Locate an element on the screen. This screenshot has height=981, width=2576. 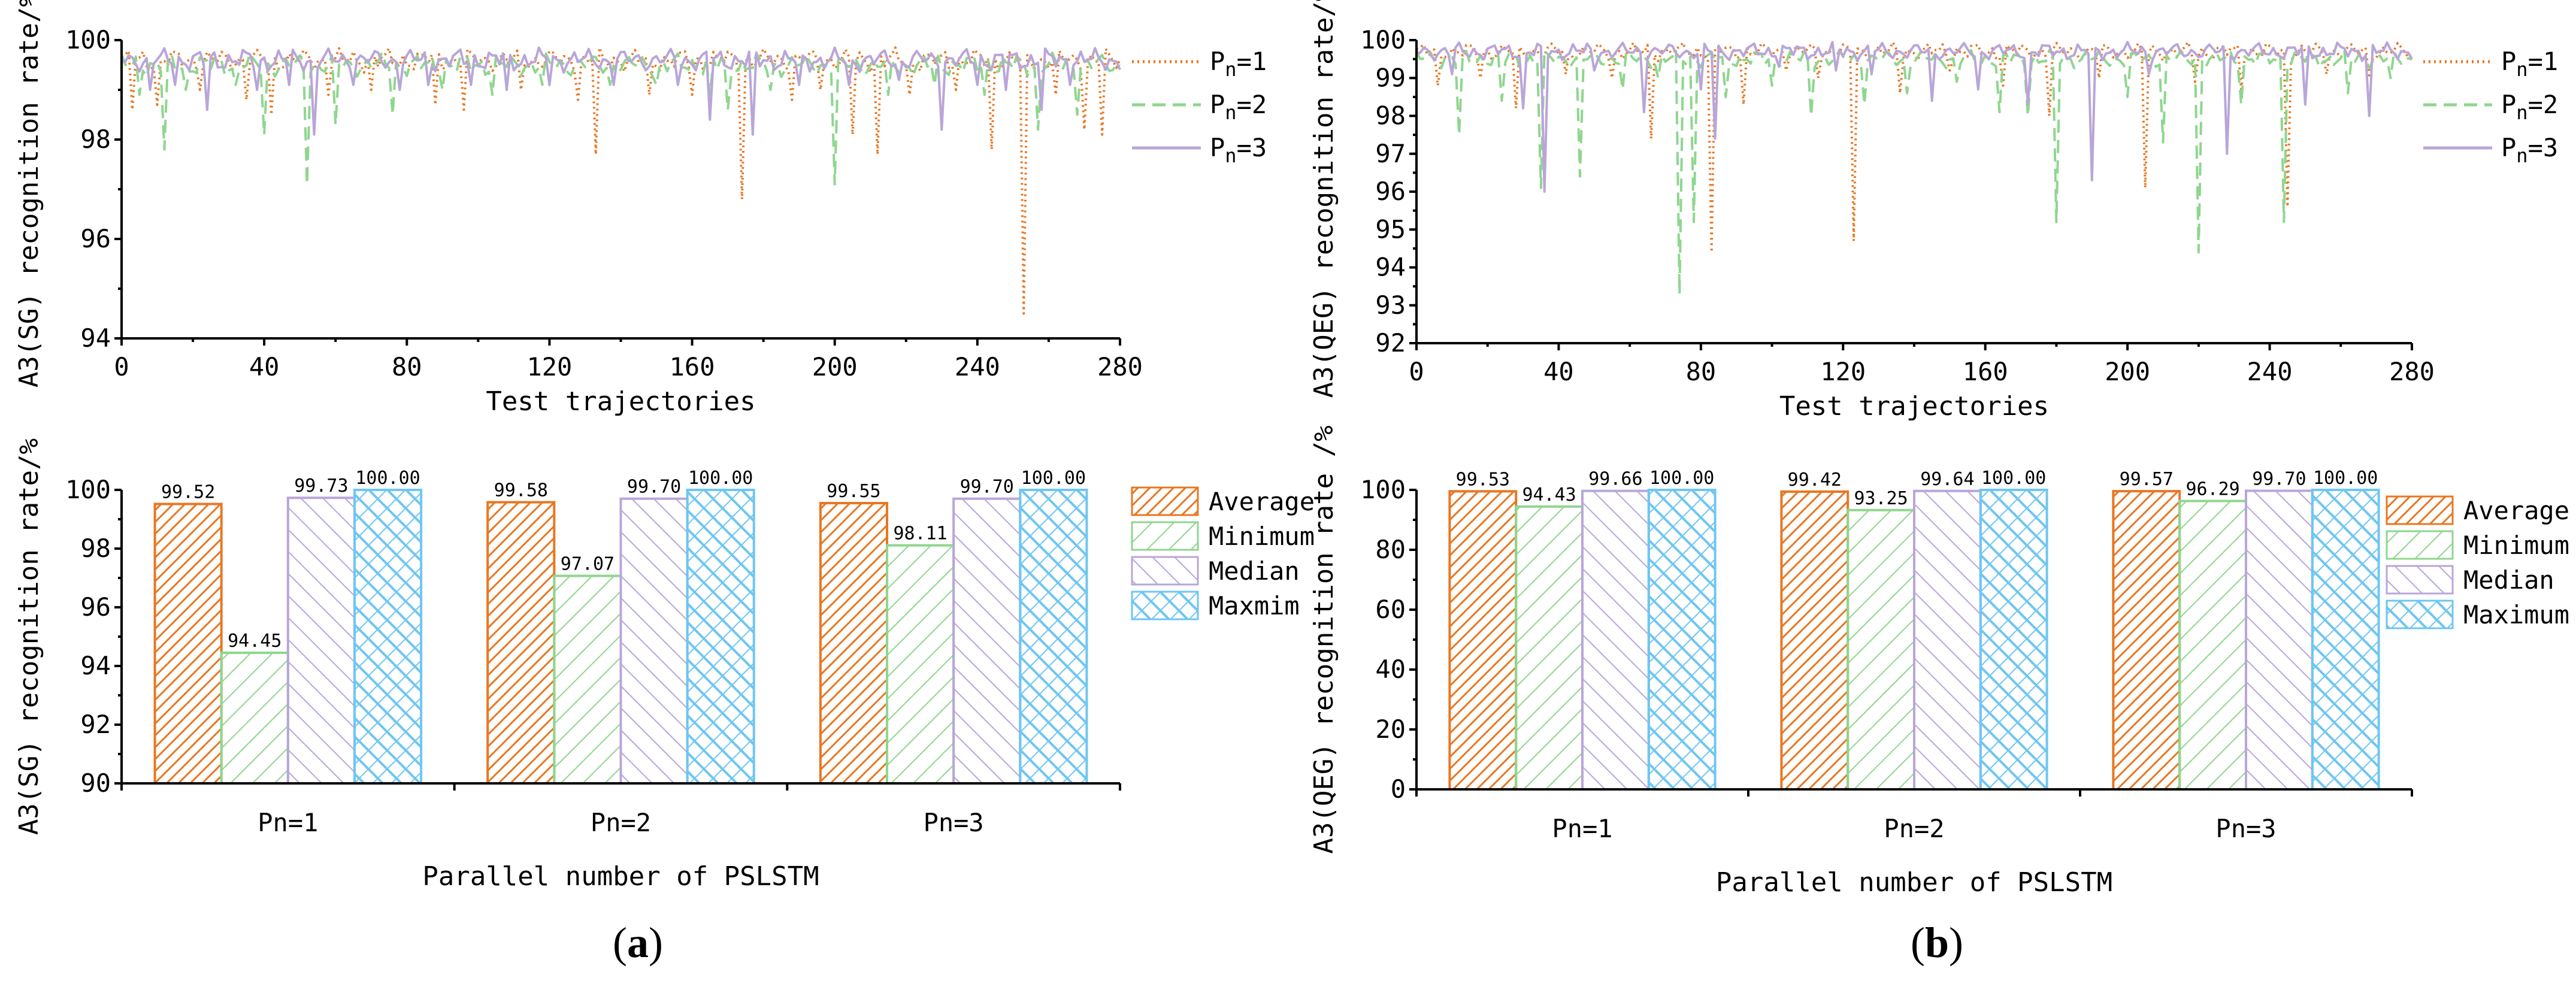
y-axis-title: A3(QEG) recognition rate/% is located at coordinates (1324, 199).